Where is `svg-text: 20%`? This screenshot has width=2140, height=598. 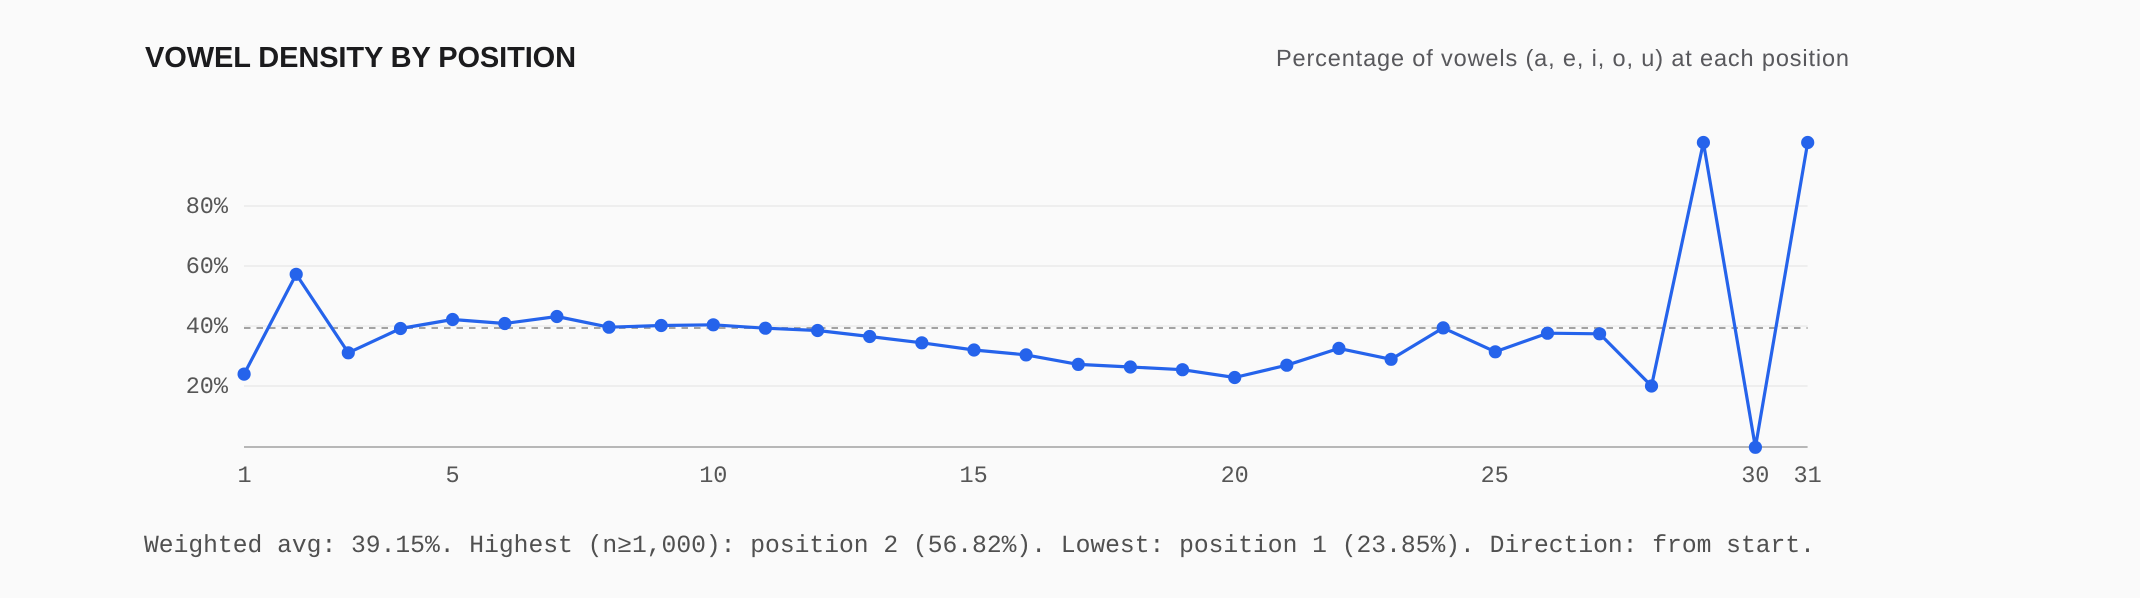
svg-text: 20% is located at coordinates (207, 387).